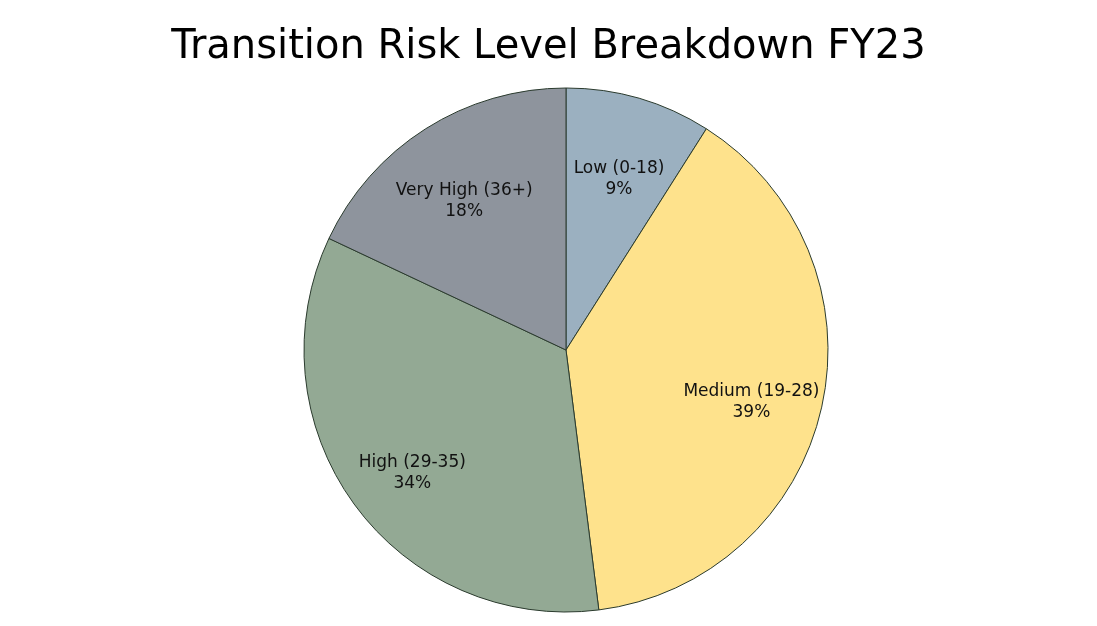  Describe the element at coordinates (548, 44) in the screenshot. I see `chart-title: Transition Risk Level Breakdown FY23` at that location.